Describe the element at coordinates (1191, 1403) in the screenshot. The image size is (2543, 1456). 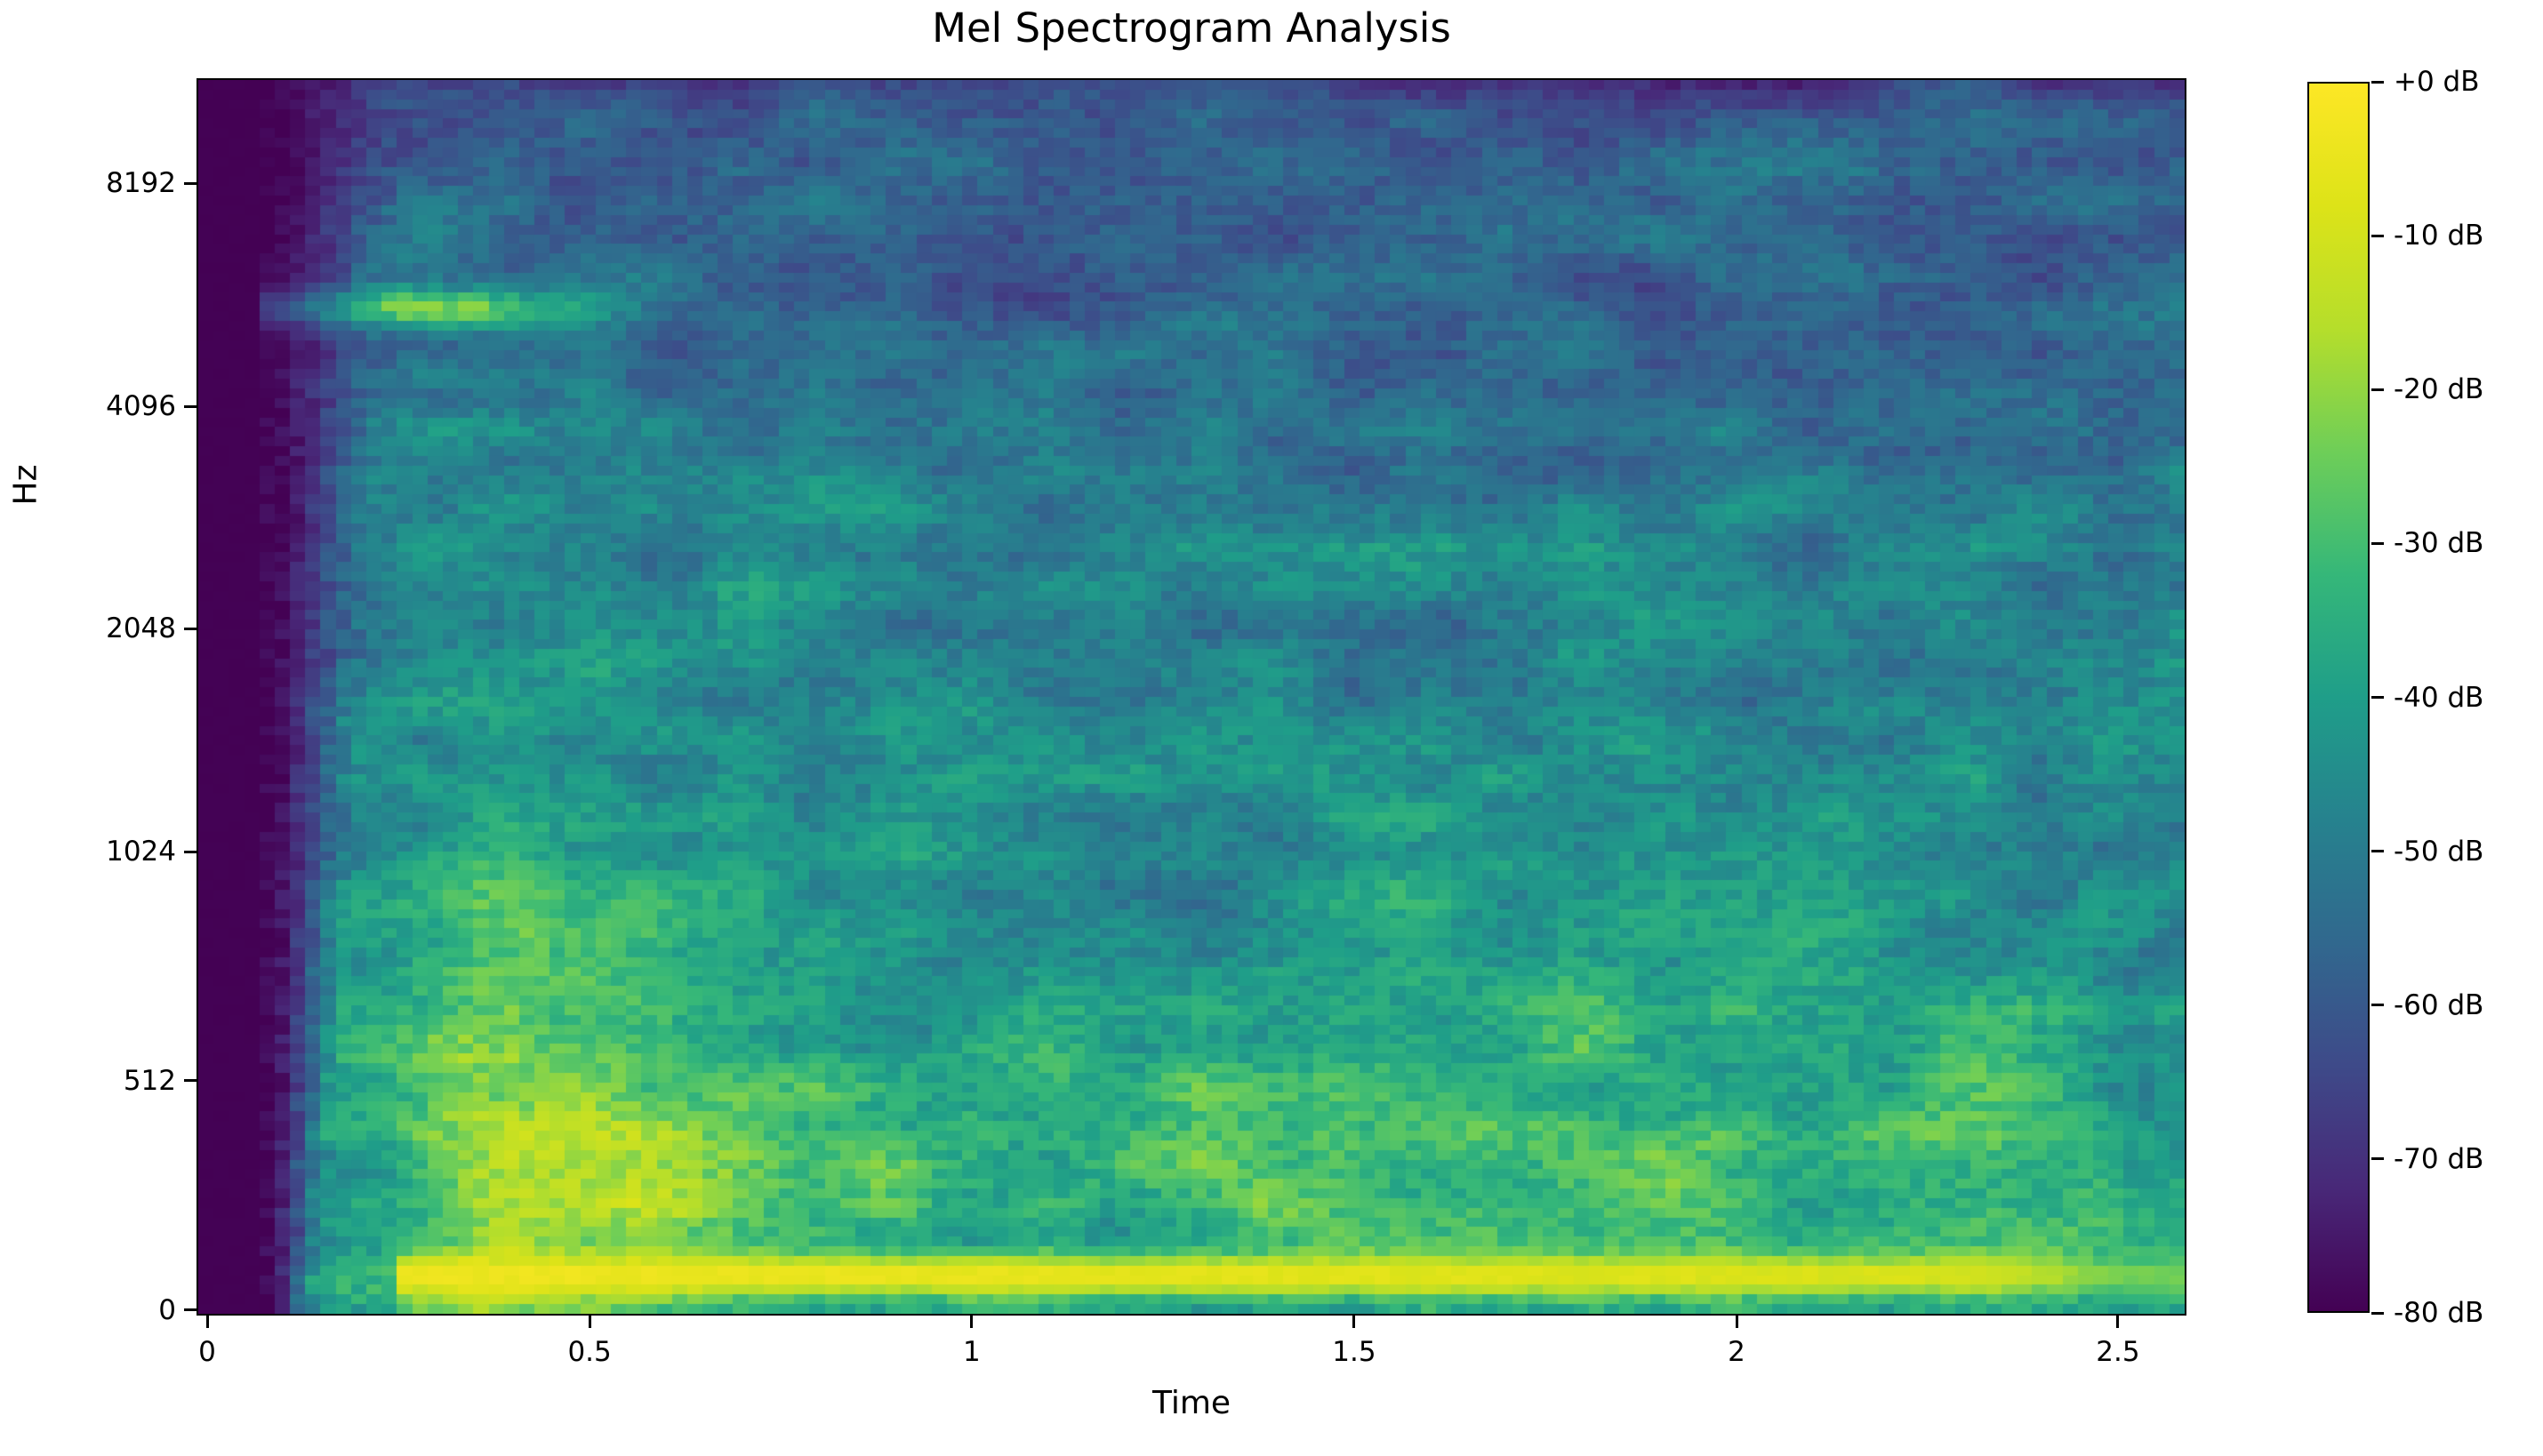
I see `x-axis-label: Time` at that location.